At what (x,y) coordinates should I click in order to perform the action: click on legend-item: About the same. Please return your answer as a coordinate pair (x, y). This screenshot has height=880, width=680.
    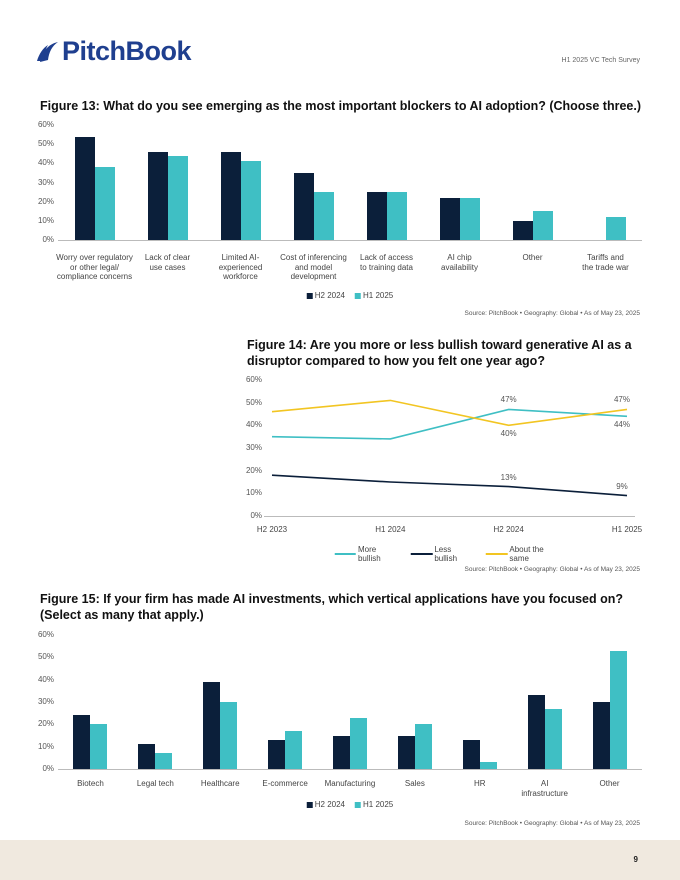
    Looking at the image, I should click on (525, 554).